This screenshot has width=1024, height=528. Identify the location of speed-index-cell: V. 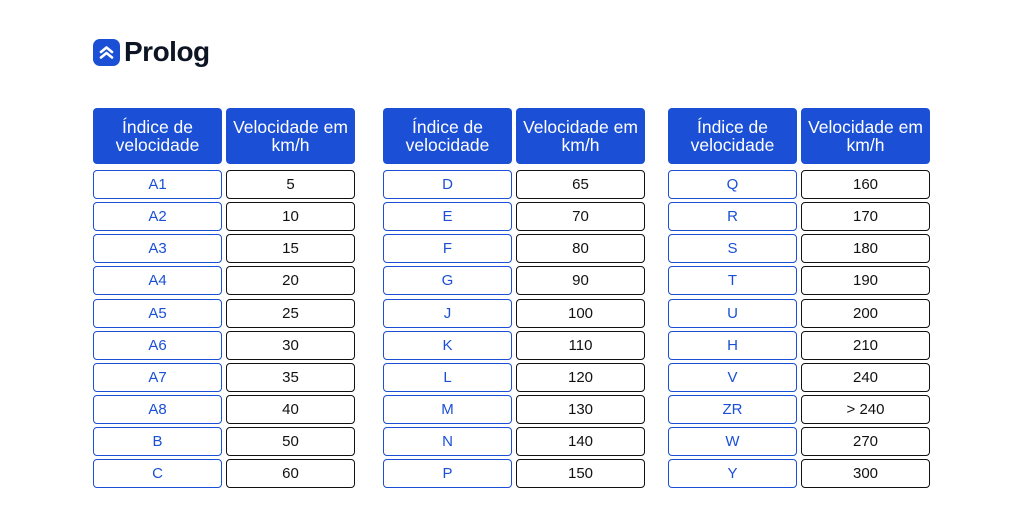
(732, 377).